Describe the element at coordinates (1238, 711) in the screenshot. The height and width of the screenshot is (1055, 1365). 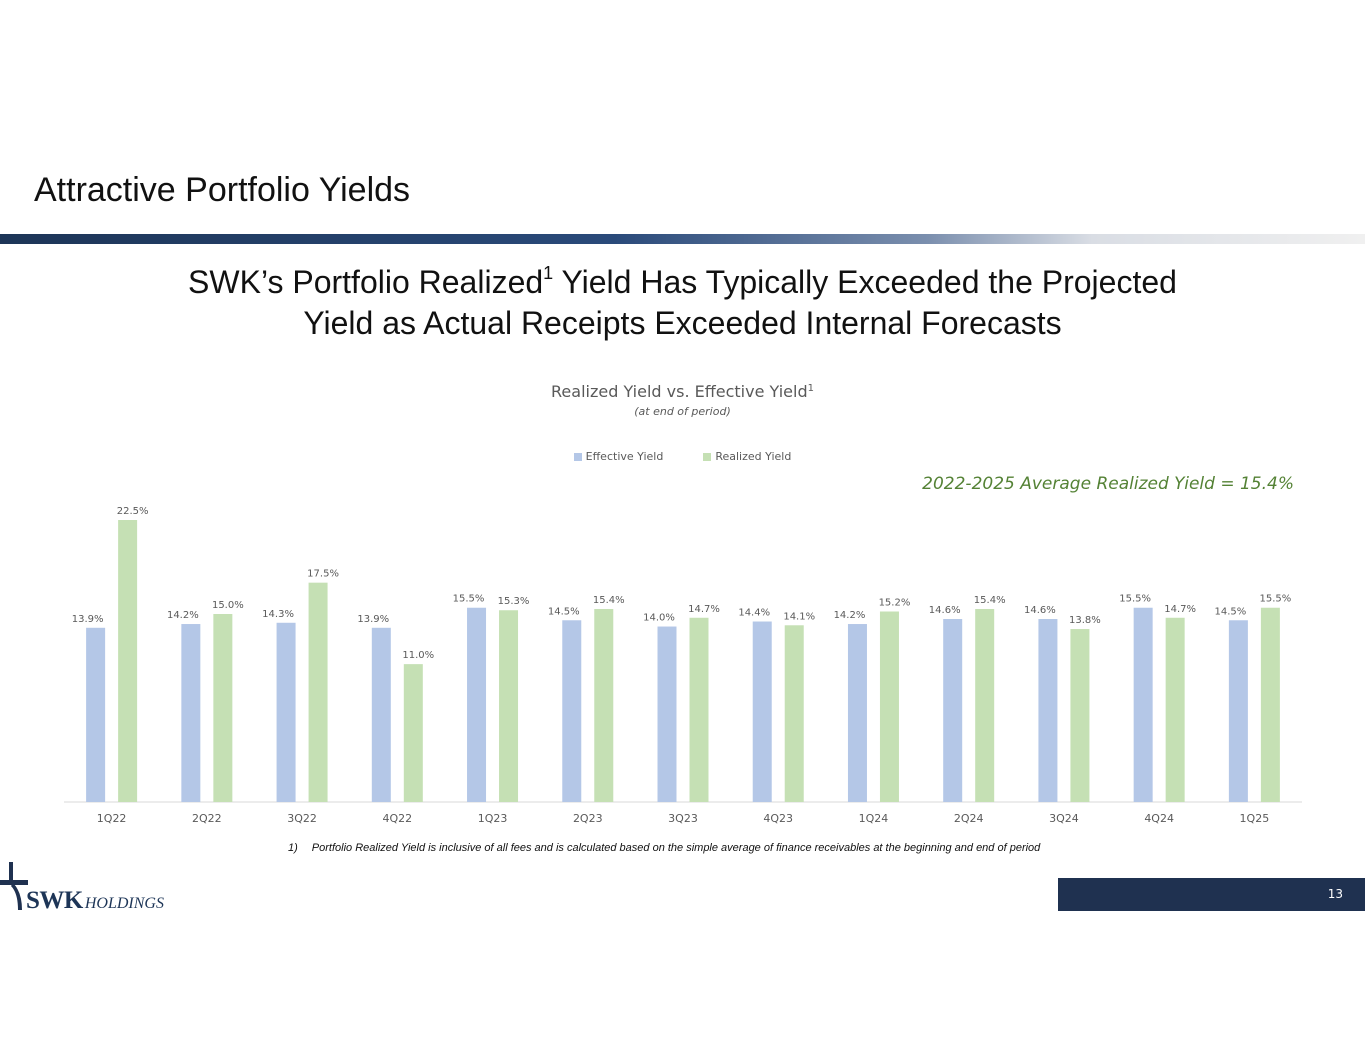
I see `bar-effective-1Q25` at that location.